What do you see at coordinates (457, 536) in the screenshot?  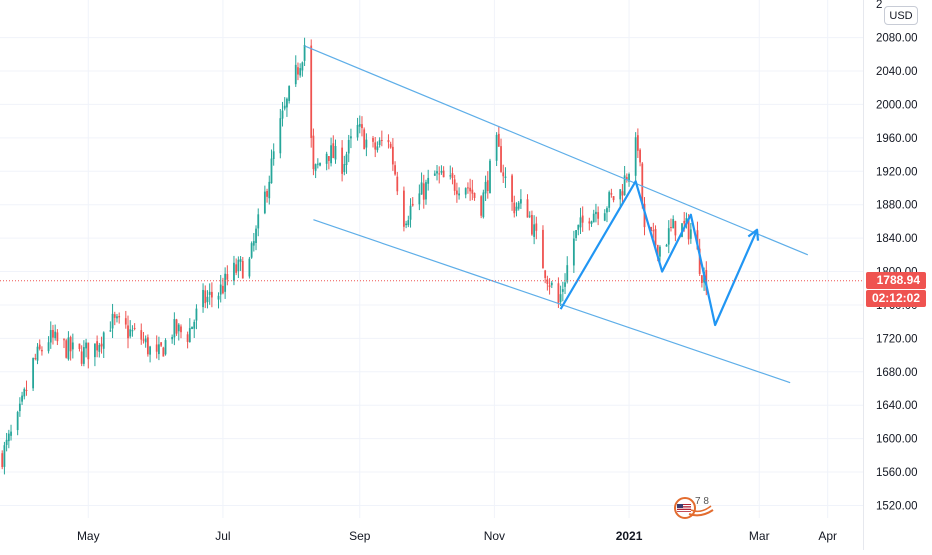 I see `x-axis: May Jul Sep Nov 2021 Mar Apr` at bounding box center [457, 536].